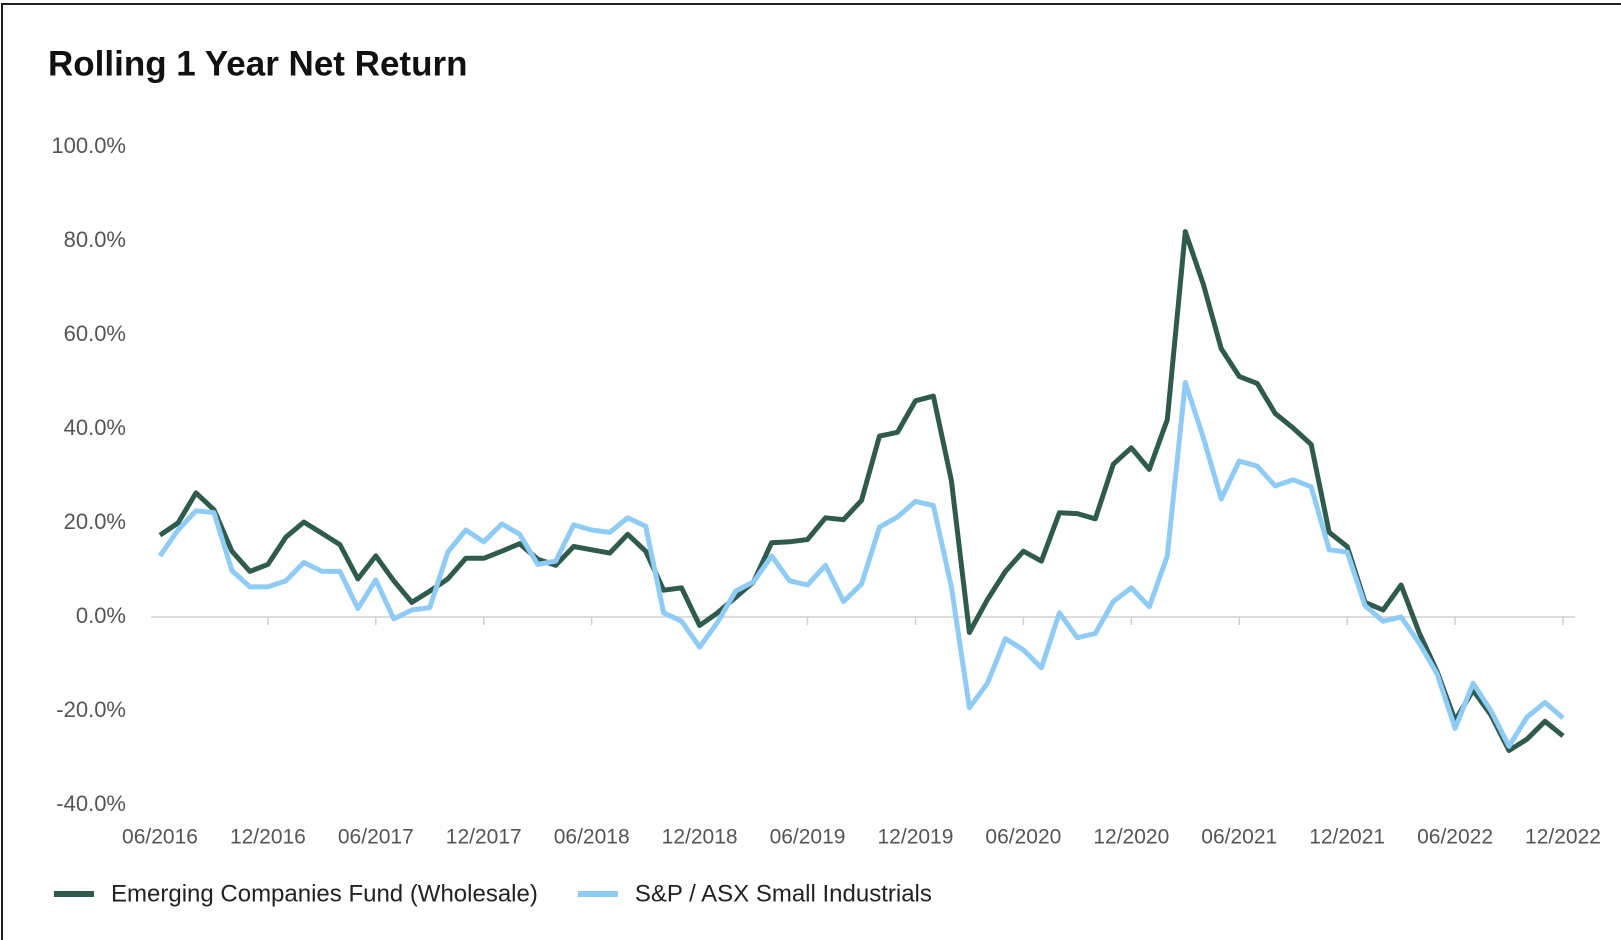 This screenshot has width=1621, height=940. Describe the element at coordinates (916, 837) in the screenshot. I see `x-tick-label: 12/2019` at that location.